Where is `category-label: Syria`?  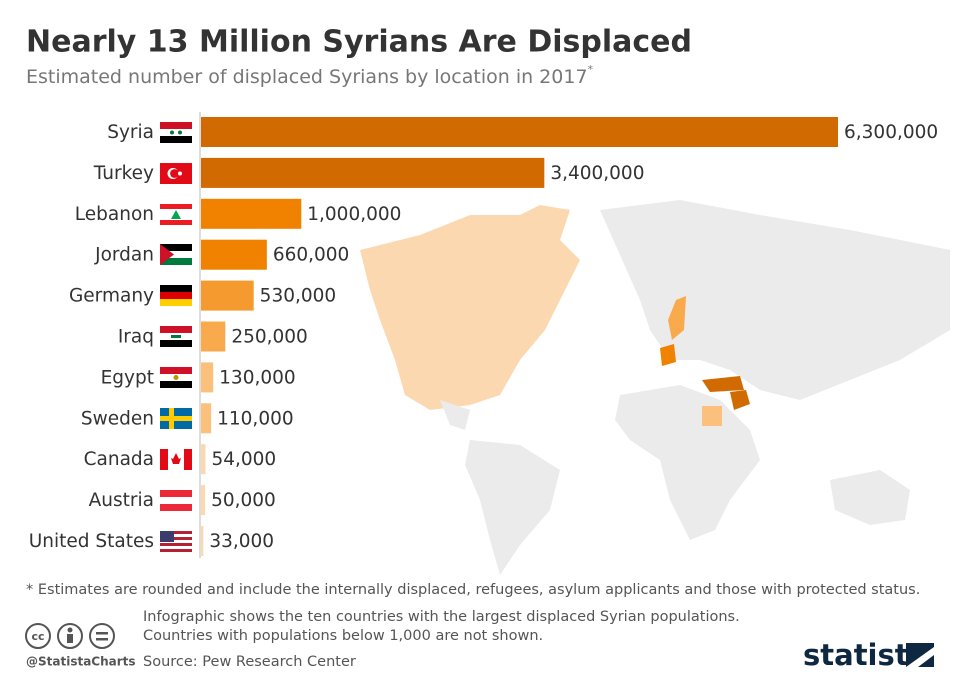
category-label: Syria is located at coordinates (130, 132).